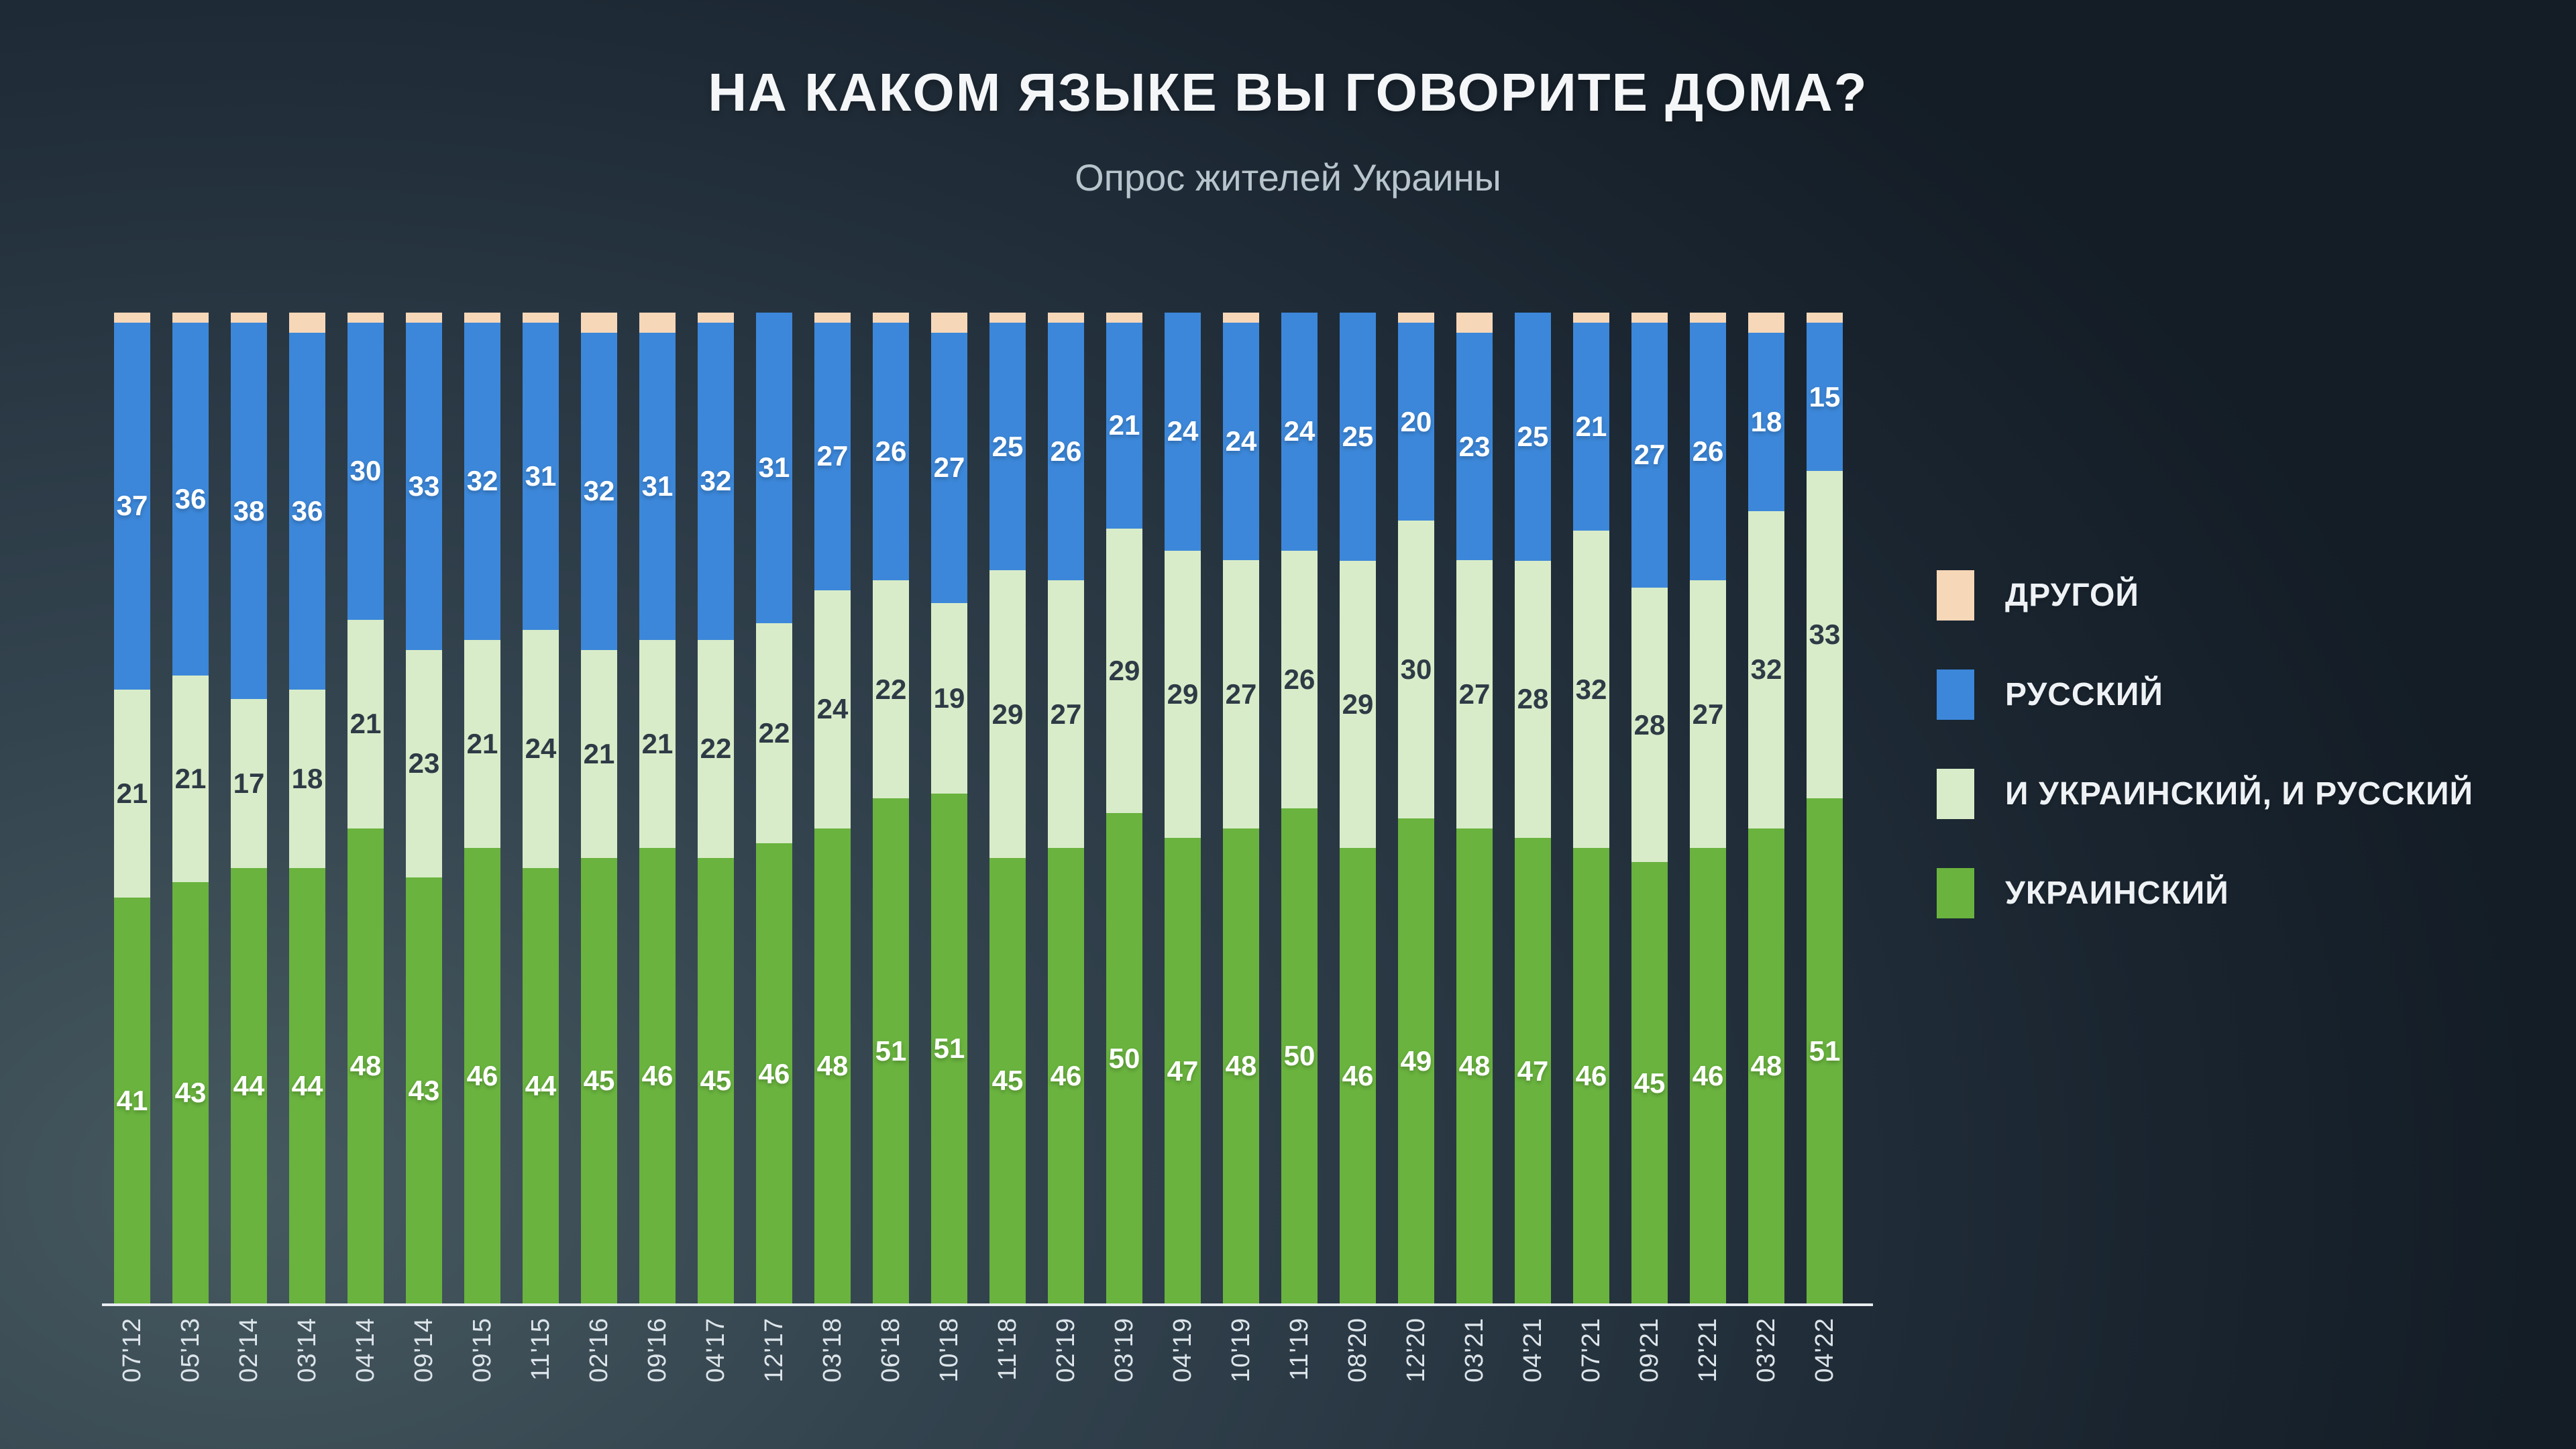 This screenshot has width=2576, height=1449. Describe the element at coordinates (1416, 1350) in the screenshot. I see `x-tick-label: 12'20` at that location.